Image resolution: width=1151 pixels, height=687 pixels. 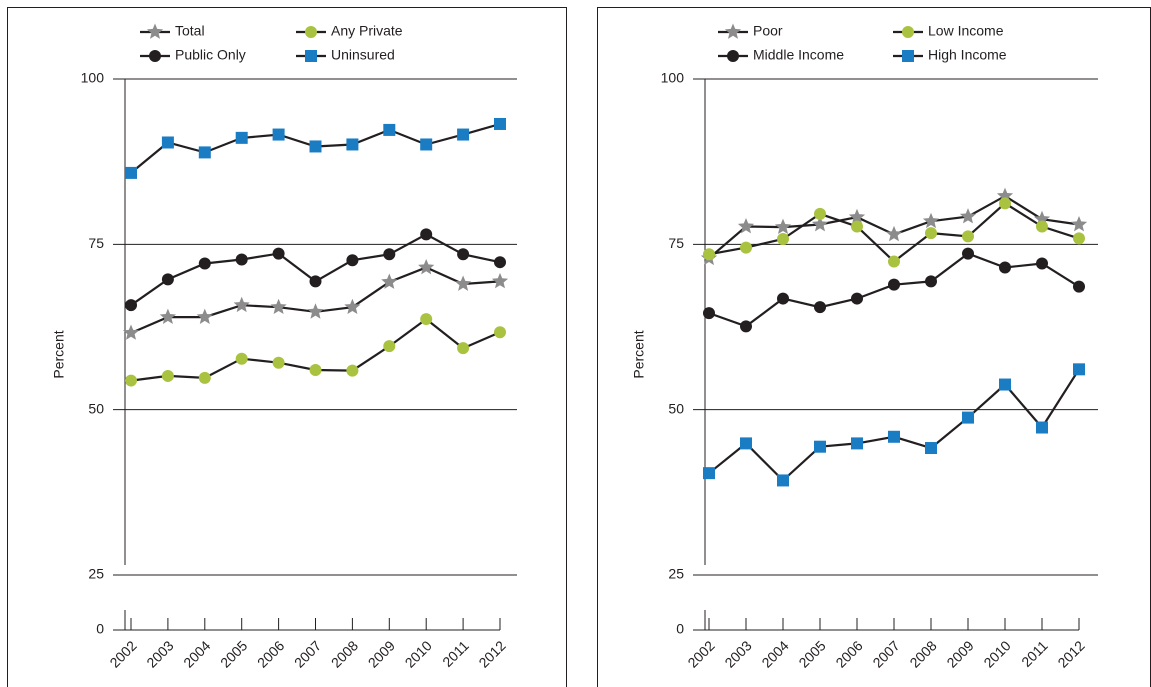 What do you see at coordinates (996, 653) in the screenshot?
I see `x-tick-label: 2010` at bounding box center [996, 653].